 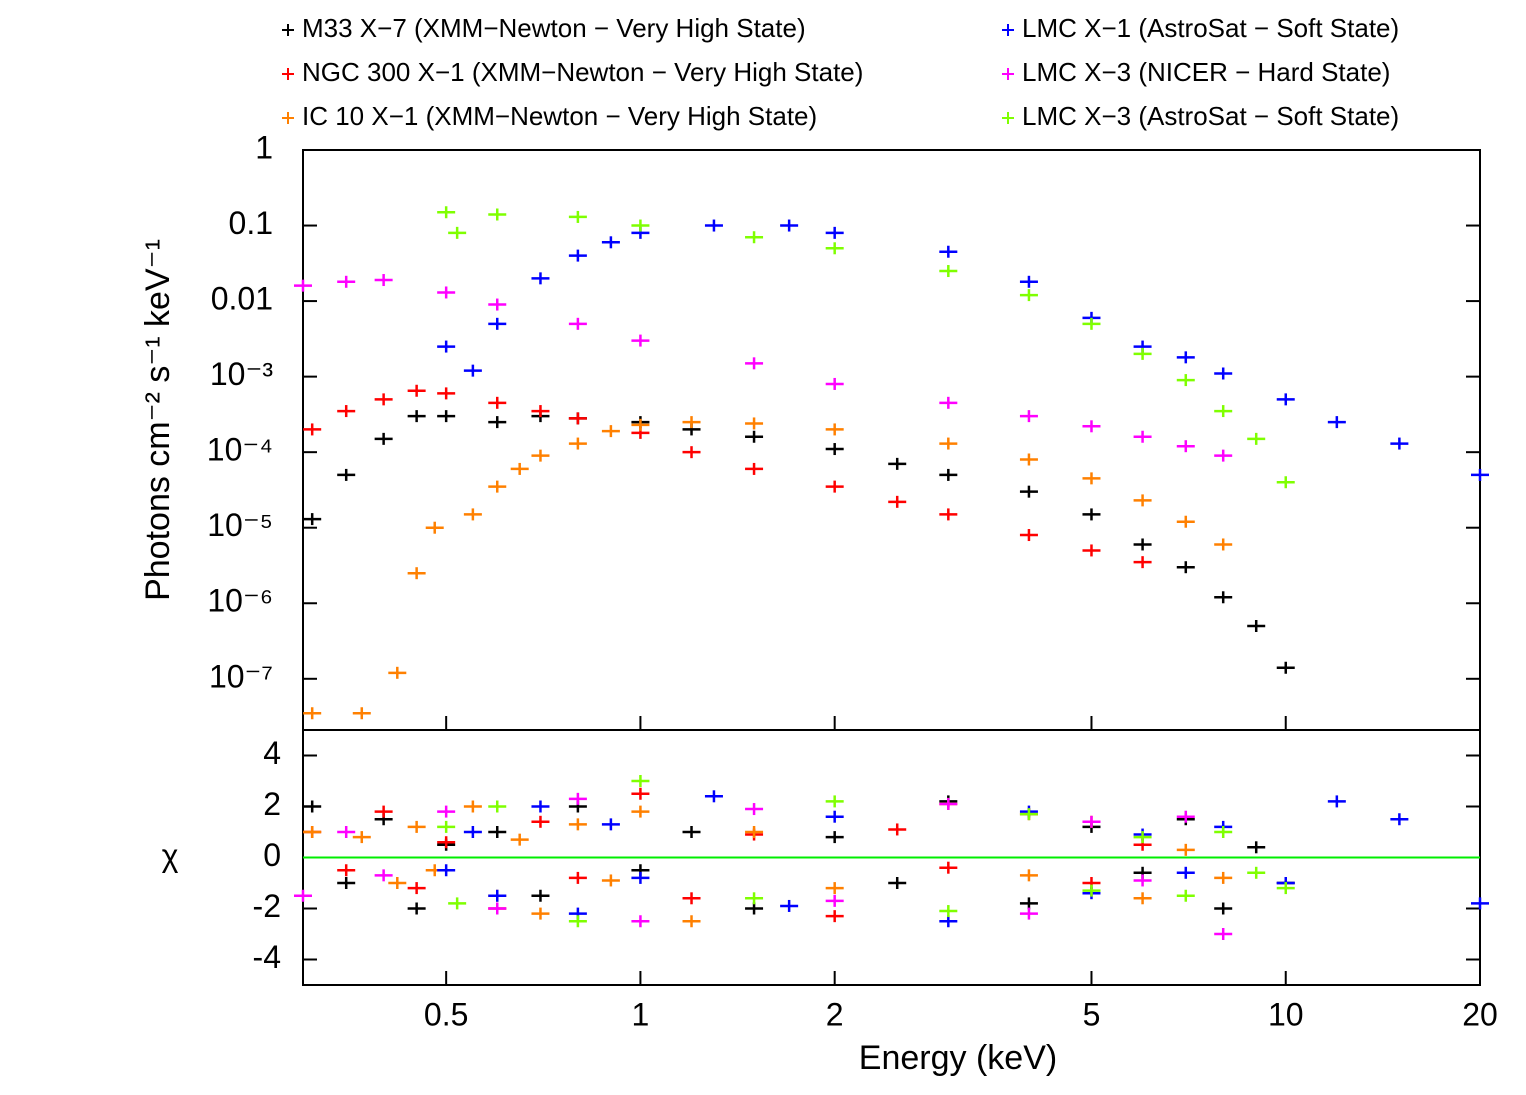 What do you see at coordinates (158, 420) in the screenshot?
I see `y-axis-label: Photons cm⁻² s⁻¹ keV⁻¹` at bounding box center [158, 420].